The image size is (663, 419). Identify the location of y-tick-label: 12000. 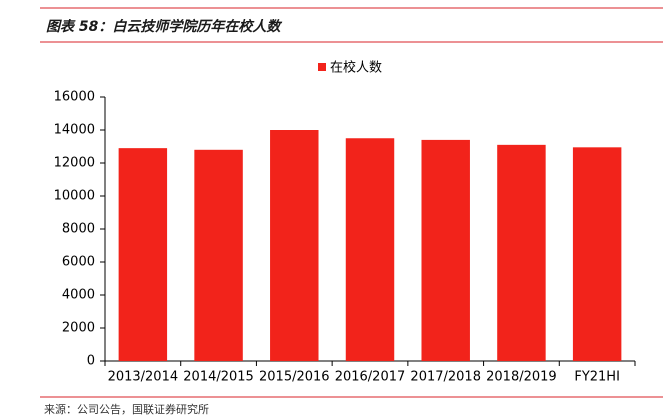
(74, 163).